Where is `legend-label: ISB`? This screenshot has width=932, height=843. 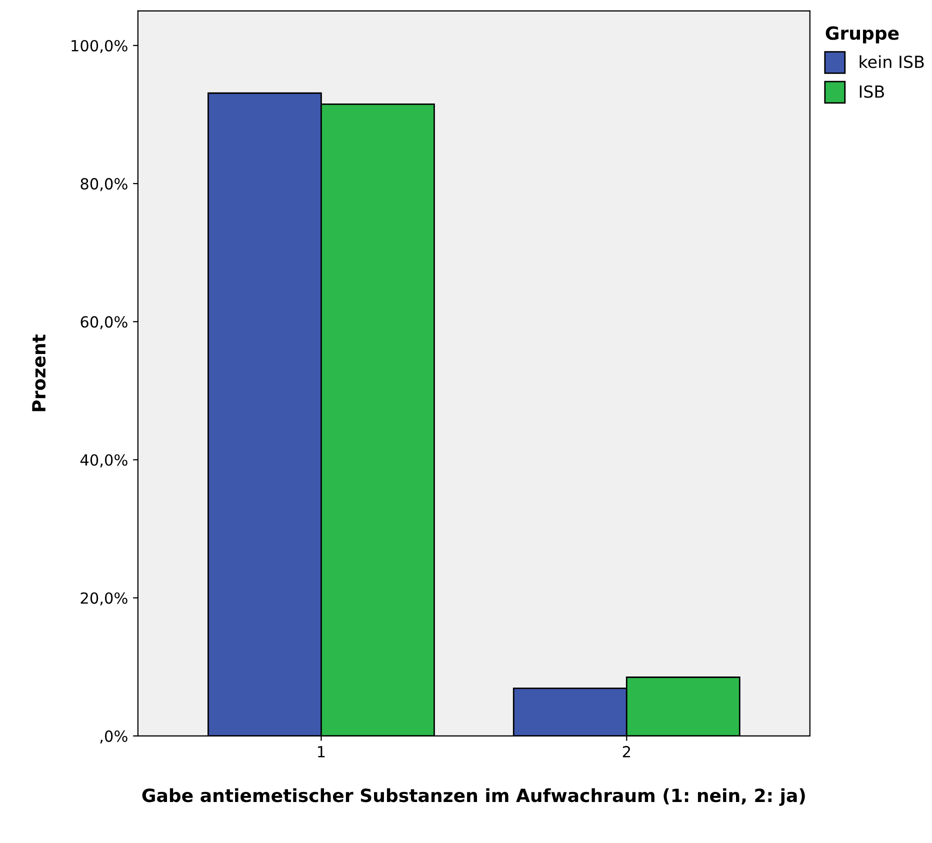 legend-label: ISB is located at coordinates (872, 91).